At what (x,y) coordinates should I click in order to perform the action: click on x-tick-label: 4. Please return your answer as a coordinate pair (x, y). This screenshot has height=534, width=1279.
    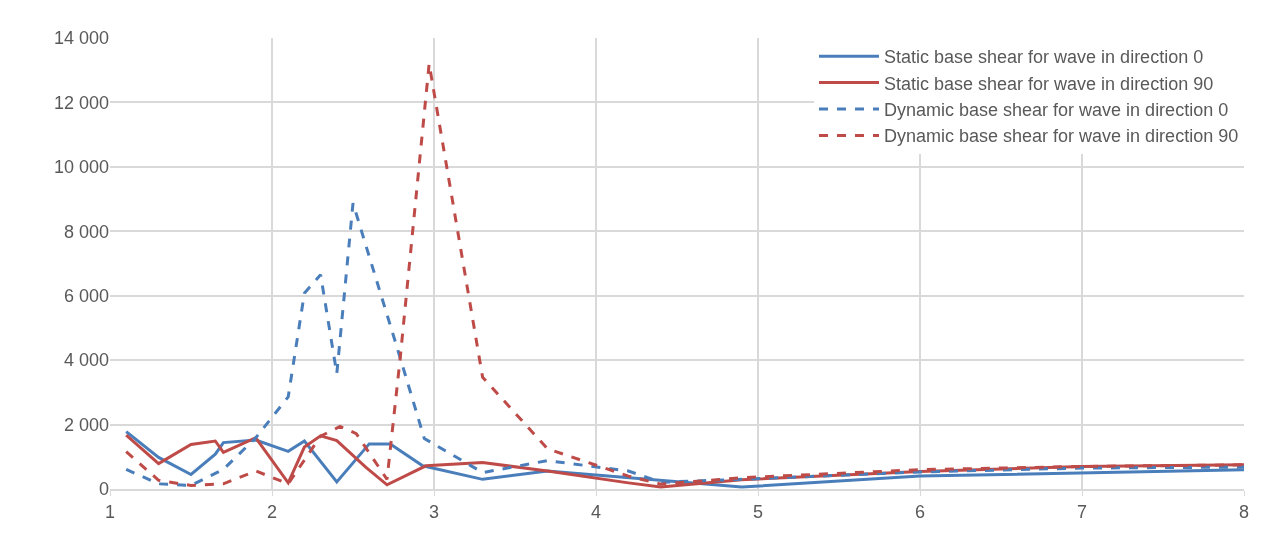
    Looking at the image, I should click on (596, 511).